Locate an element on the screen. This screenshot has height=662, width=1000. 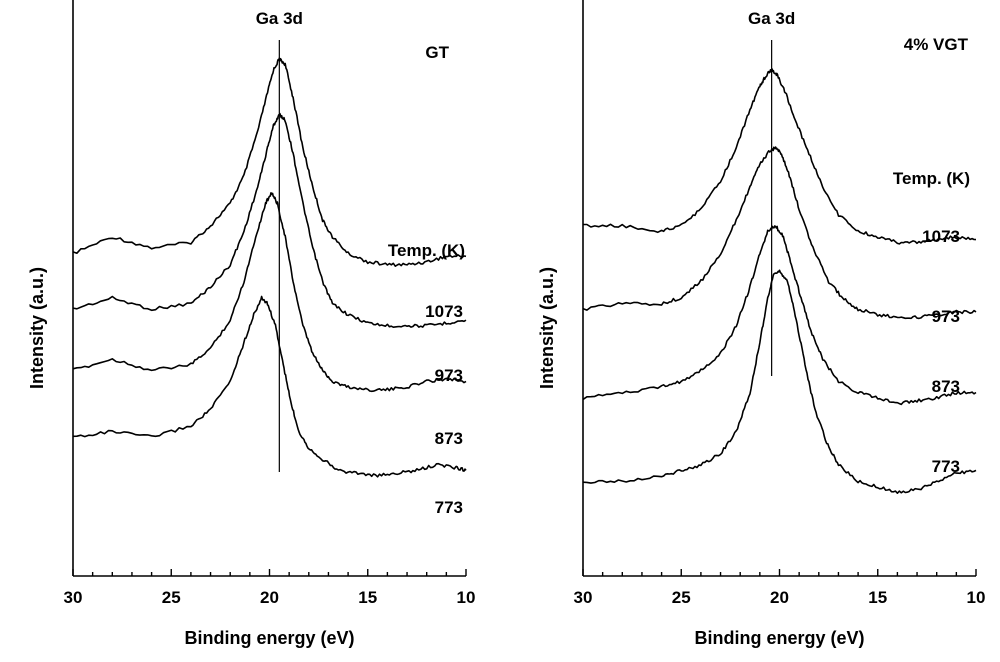
sample-label: 4% VGT is located at coordinates (936, 44).